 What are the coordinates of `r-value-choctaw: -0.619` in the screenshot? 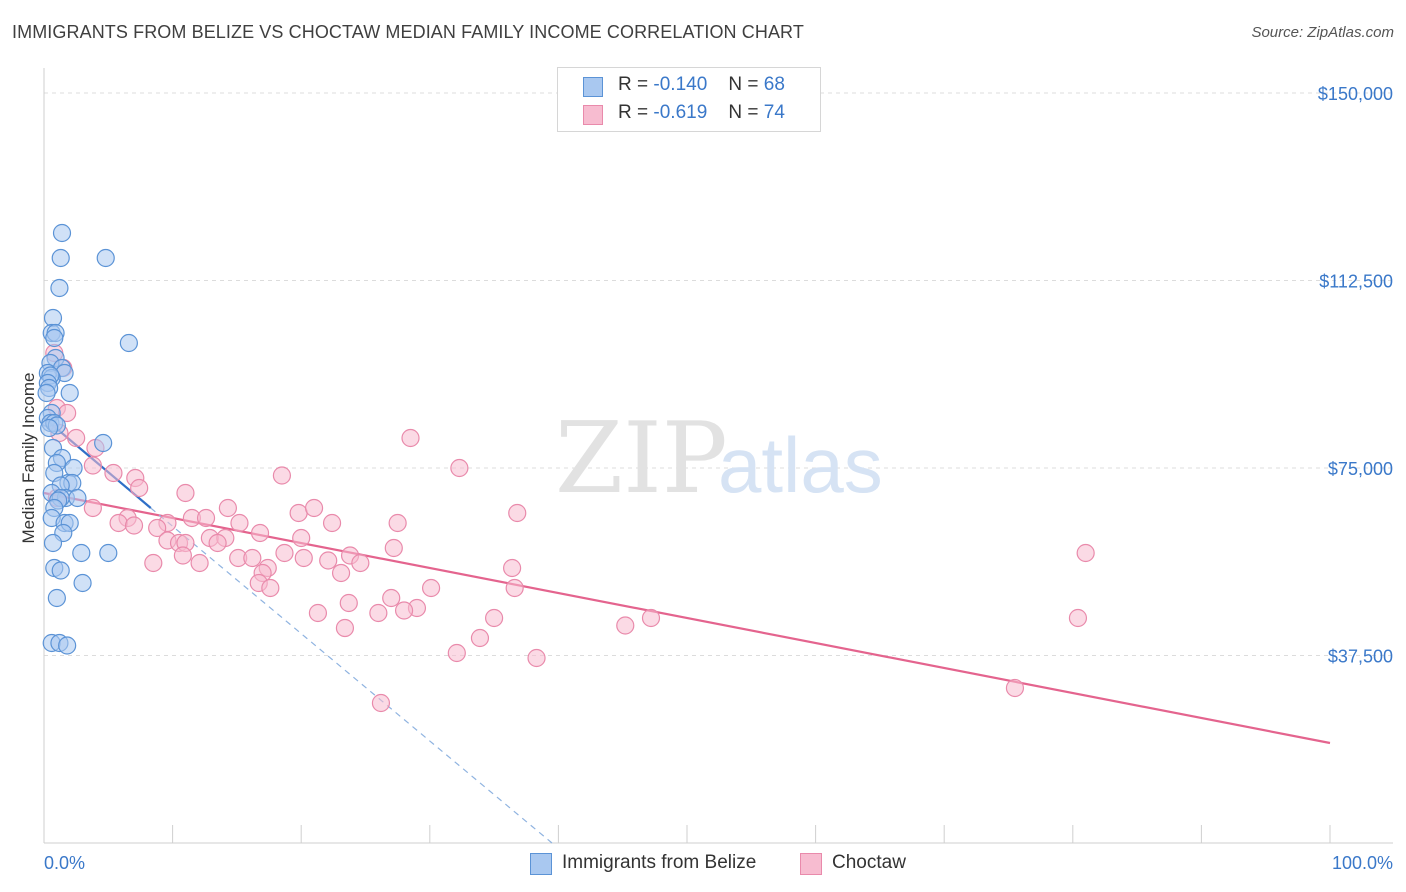 It's located at (680, 112).